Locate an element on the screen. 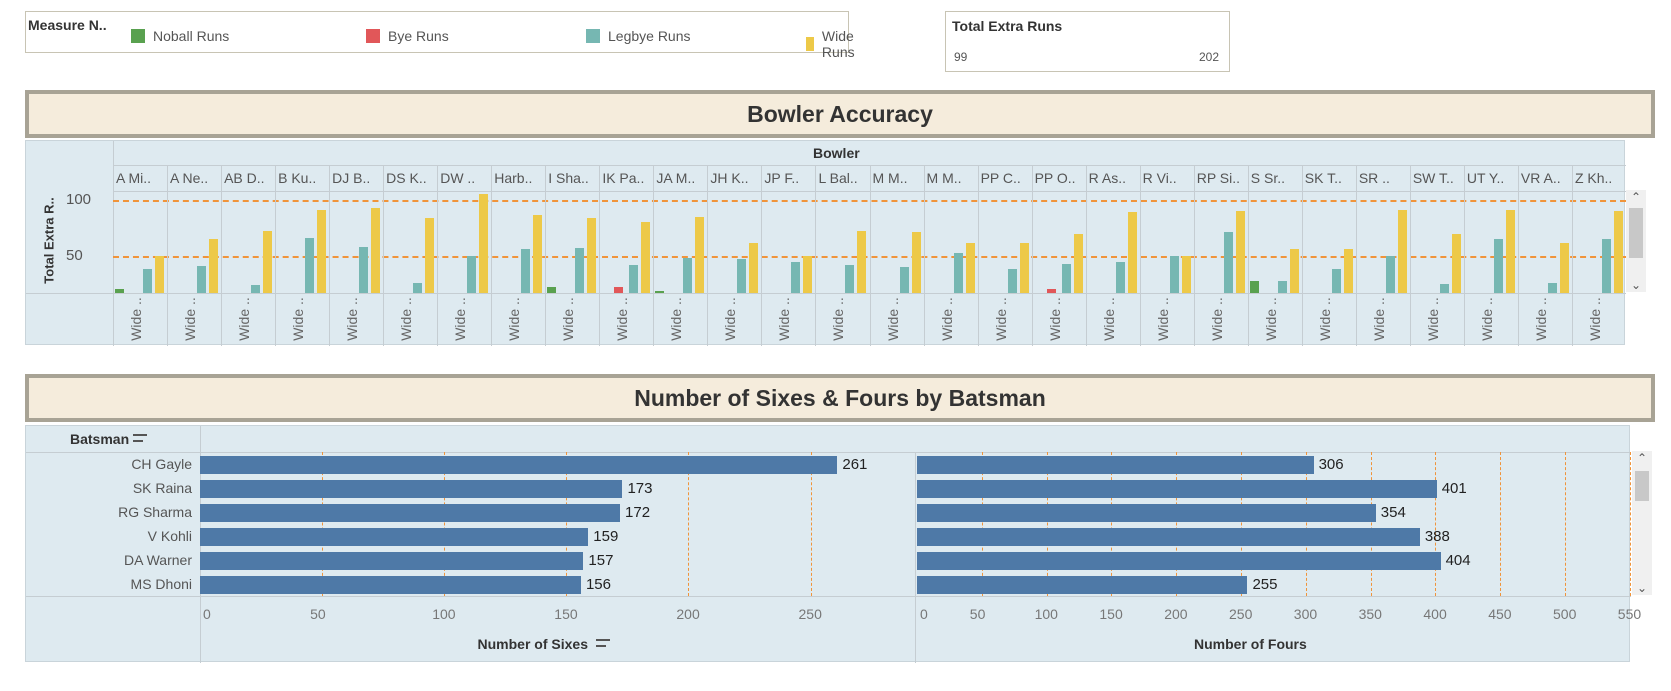  bowler-name: R As.. is located at coordinates (1107, 178).